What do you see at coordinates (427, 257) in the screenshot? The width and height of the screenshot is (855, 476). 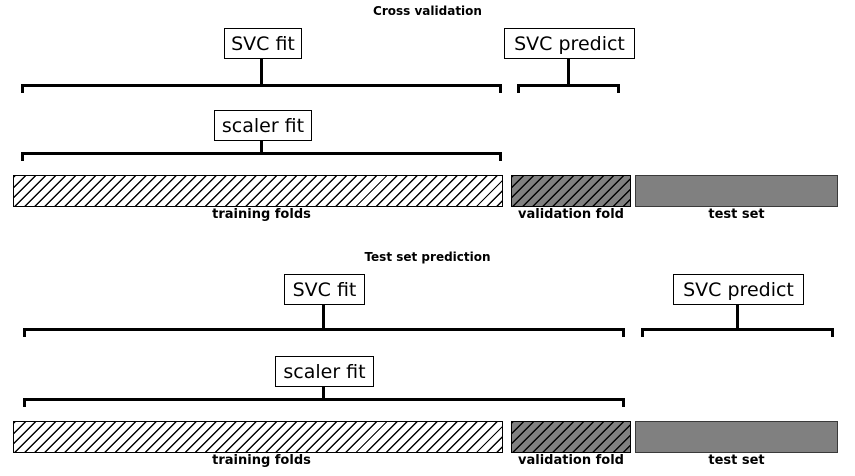 I see `section-title-test-set-prediction: Test set prediction` at bounding box center [427, 257].